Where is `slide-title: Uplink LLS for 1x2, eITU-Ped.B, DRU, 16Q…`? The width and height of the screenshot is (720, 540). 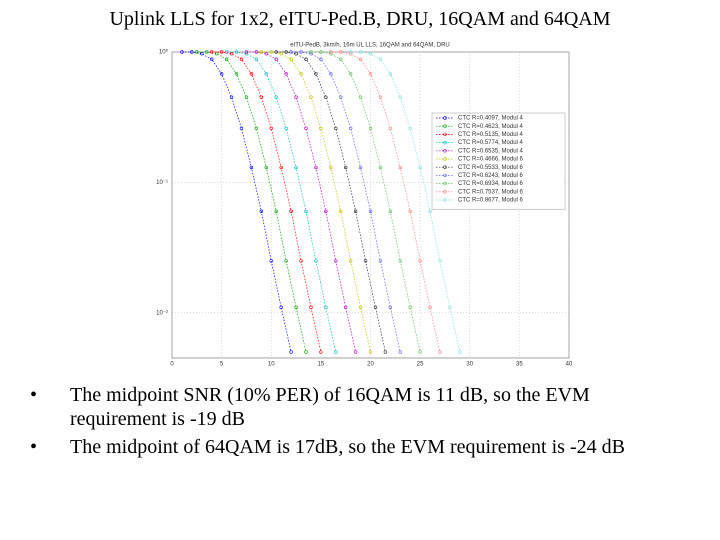 slide-title: Uplink LLS for 1x2, eITU-Ped.B, DRU, 16Q… is located at coordinates (360, 19).